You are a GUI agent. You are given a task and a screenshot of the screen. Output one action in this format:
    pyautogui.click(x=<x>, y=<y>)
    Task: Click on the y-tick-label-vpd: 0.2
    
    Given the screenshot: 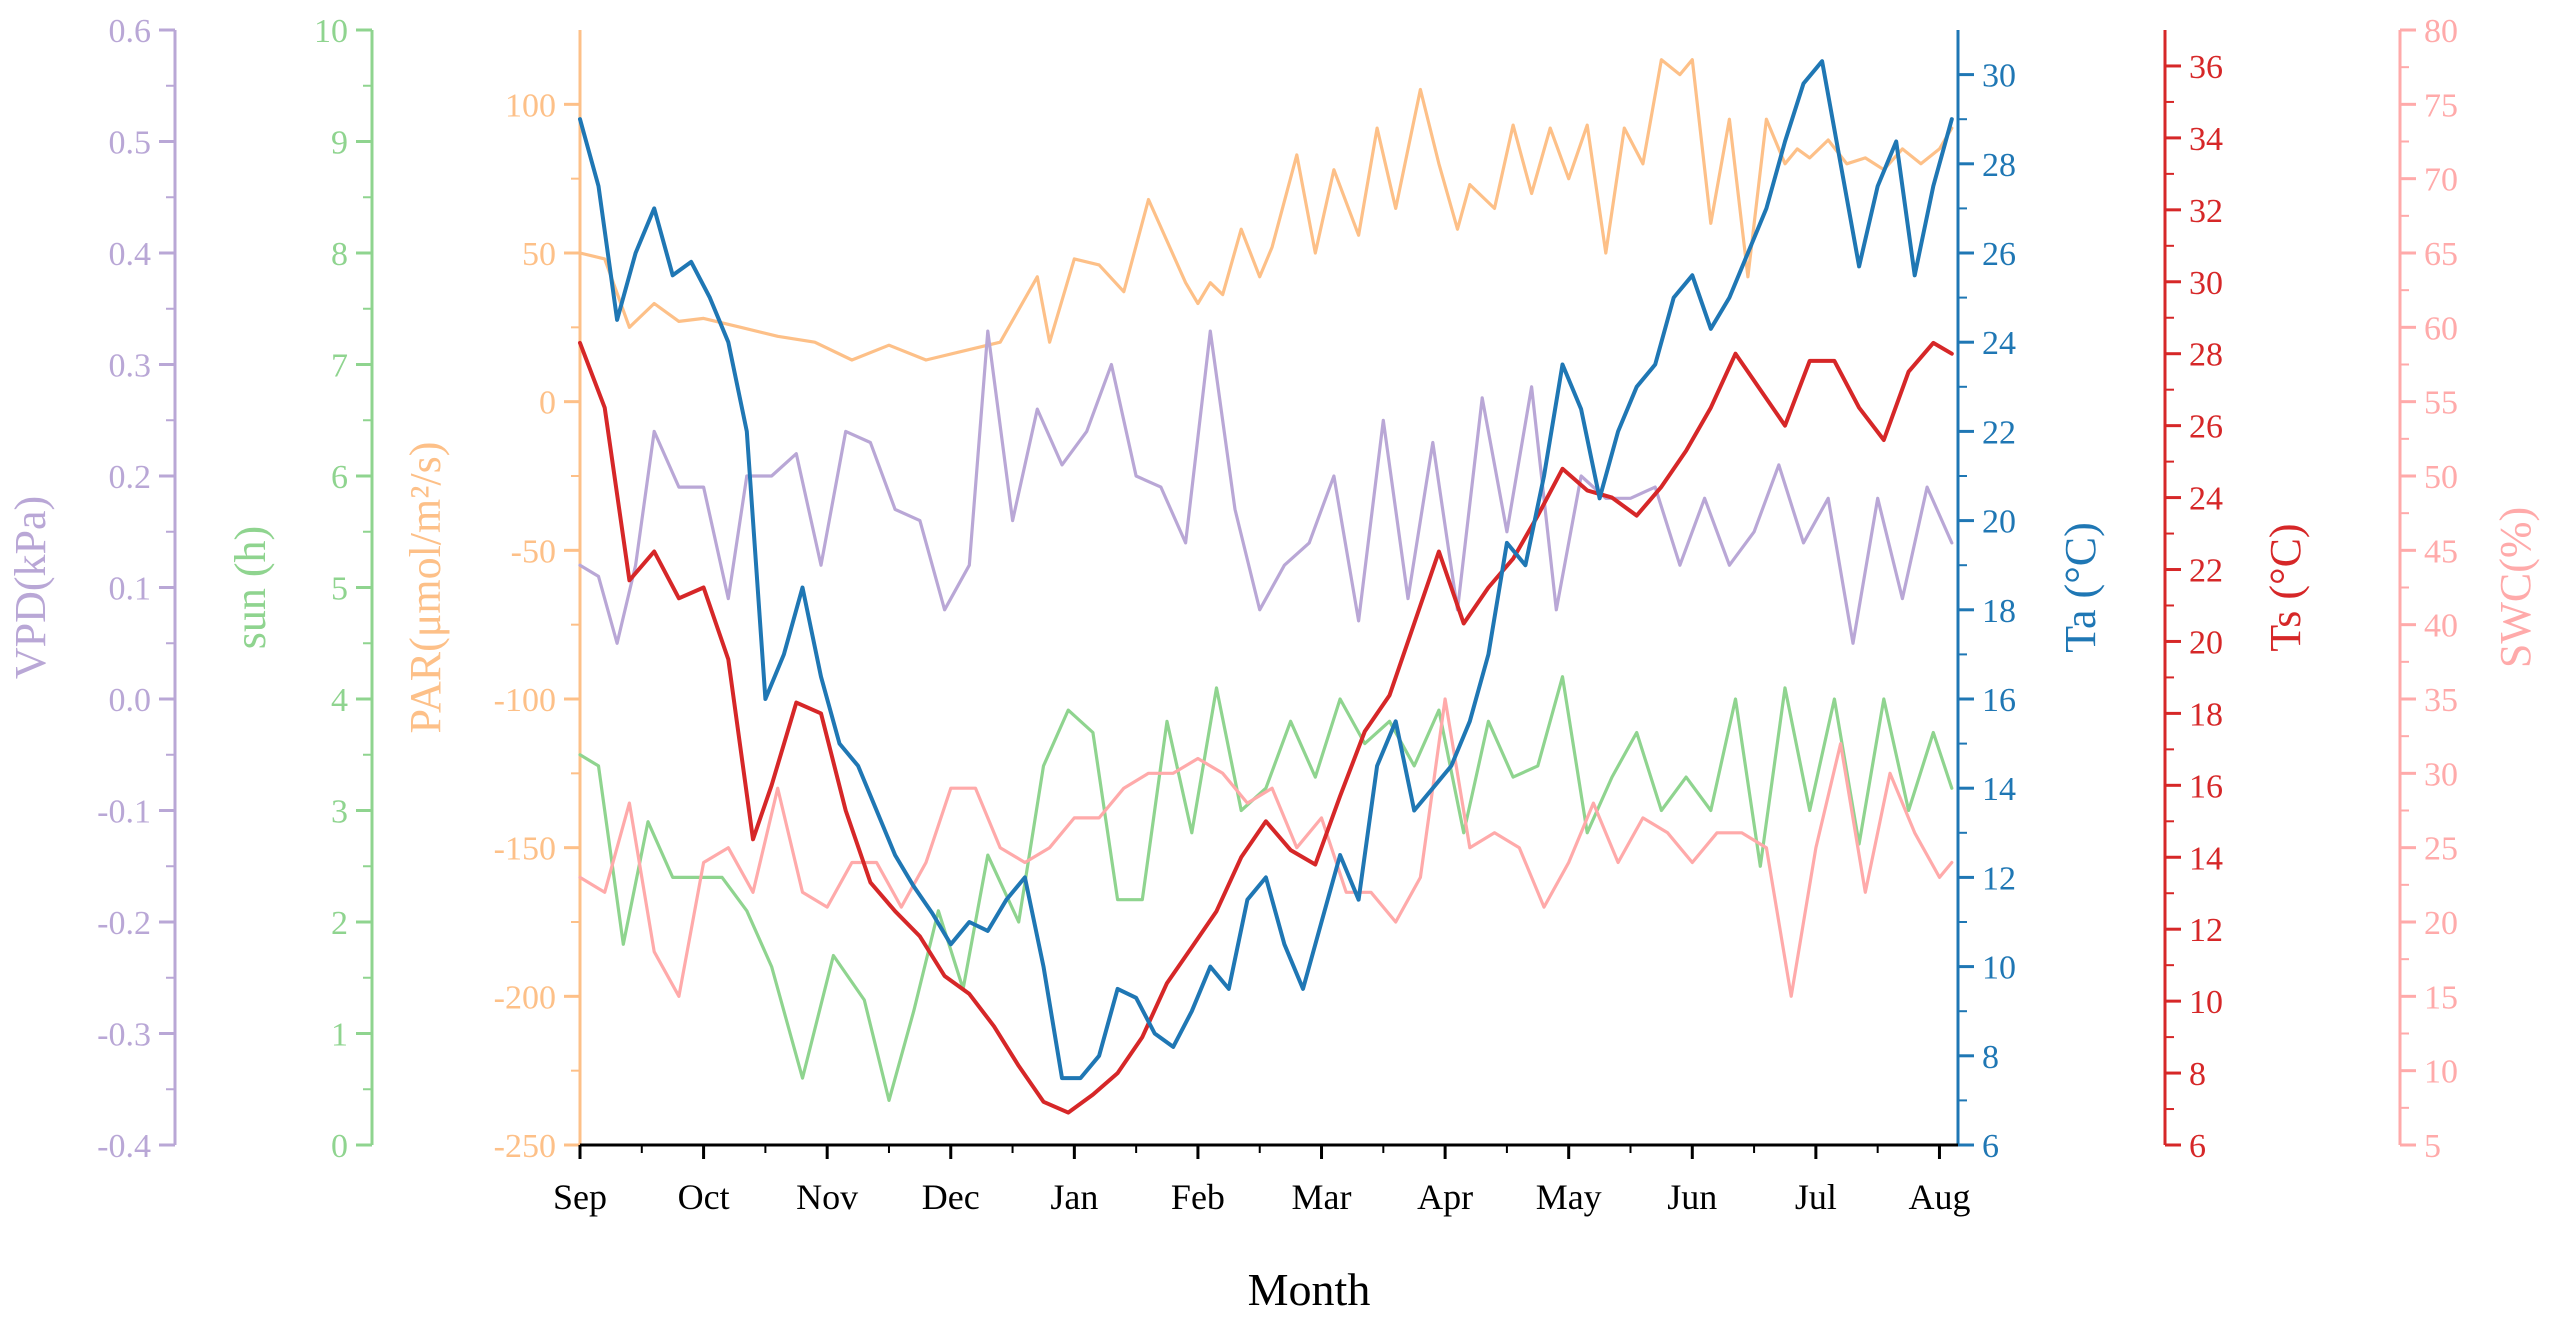 What is the action you would take?
    pyautogui.click(x=130, y=477)
    